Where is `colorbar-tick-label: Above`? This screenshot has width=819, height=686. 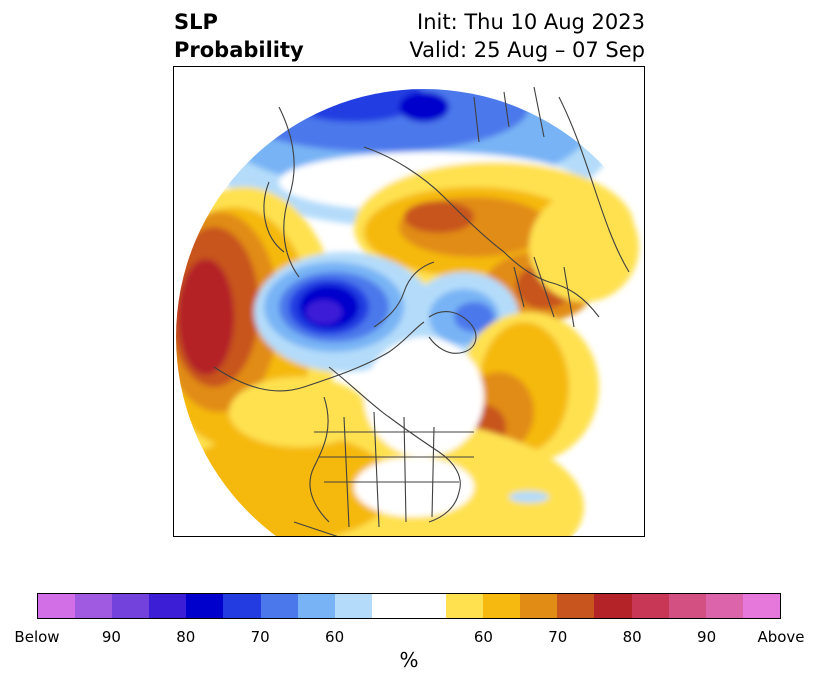
colorbar-tick-label: Above is located at coordinates (781, 637).